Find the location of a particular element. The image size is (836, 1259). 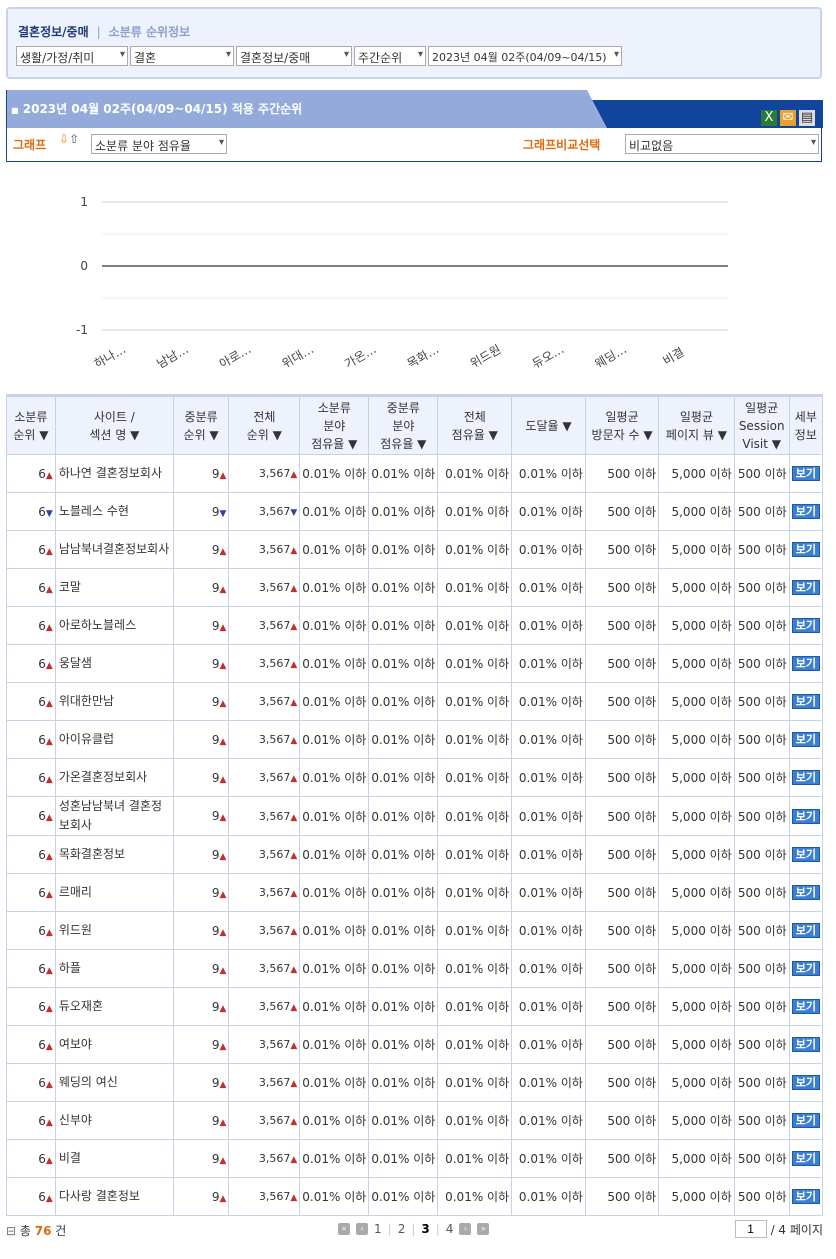

print-icon: ▤ is located at coordinates (807, 118).